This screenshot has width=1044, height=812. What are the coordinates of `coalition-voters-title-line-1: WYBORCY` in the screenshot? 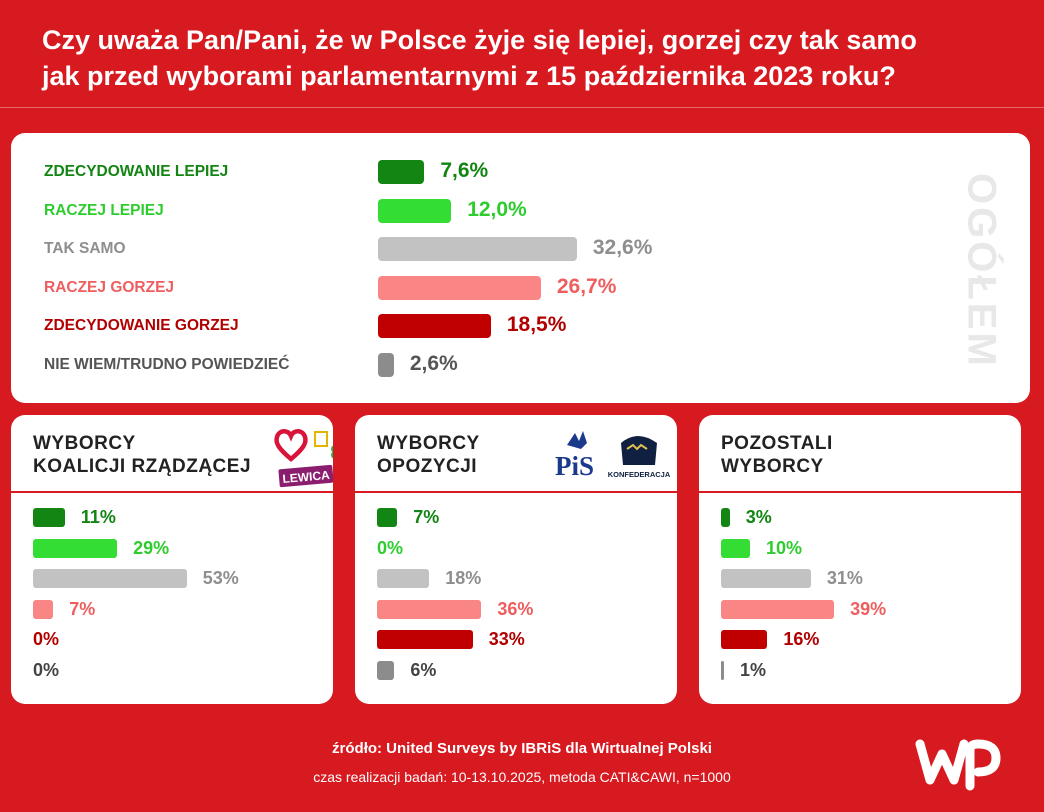 It's located at (84, 443).